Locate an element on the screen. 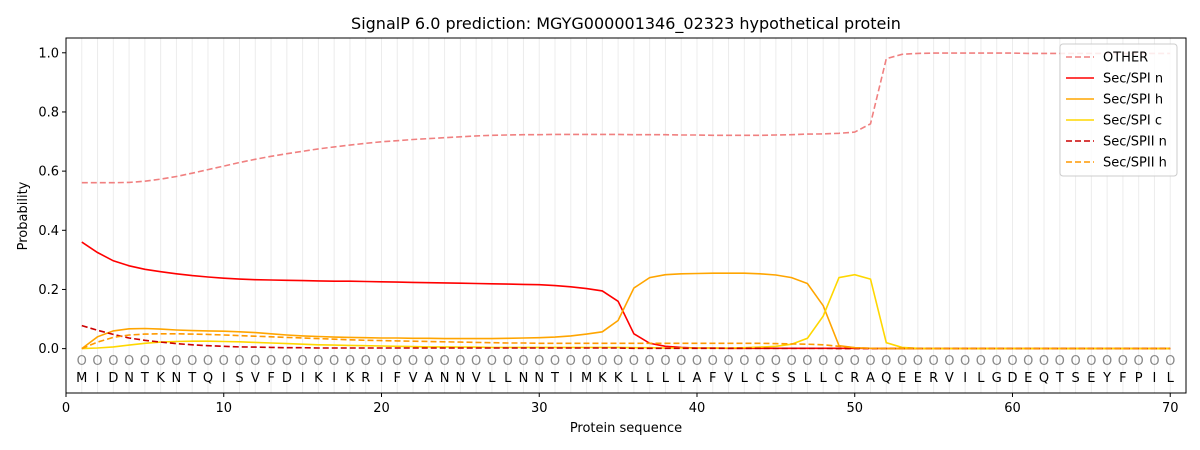 This screenshot has height=450, width=1200. x-tick-label: 50 is located at coordinates (854, 408).